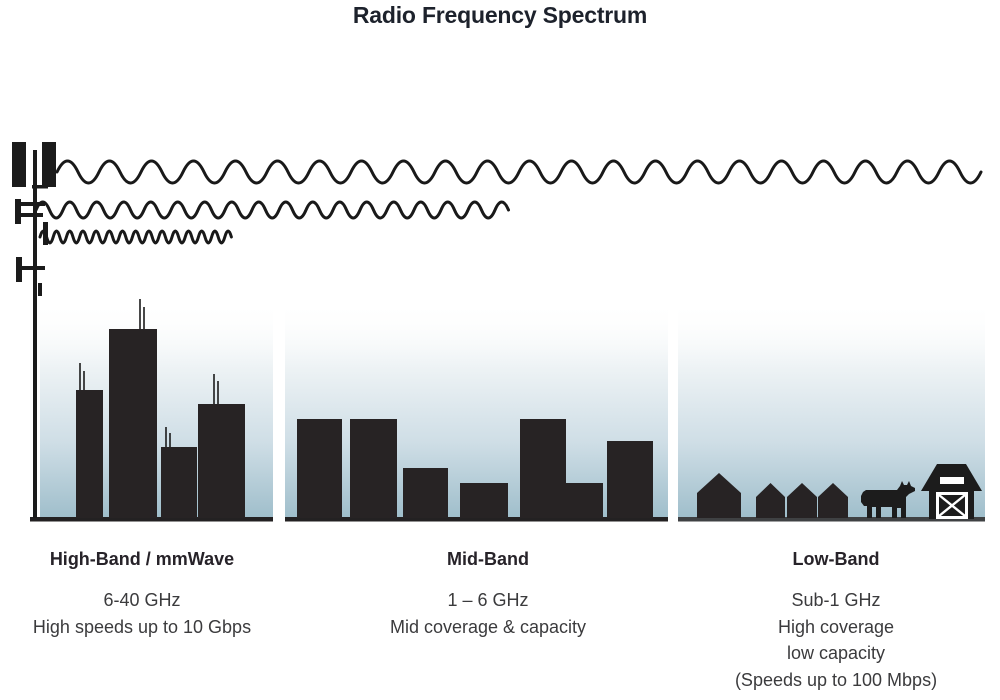 This screenshot has width=1000, height=700. I want to click on low-band-long-wave-icon, so click(519, 172).